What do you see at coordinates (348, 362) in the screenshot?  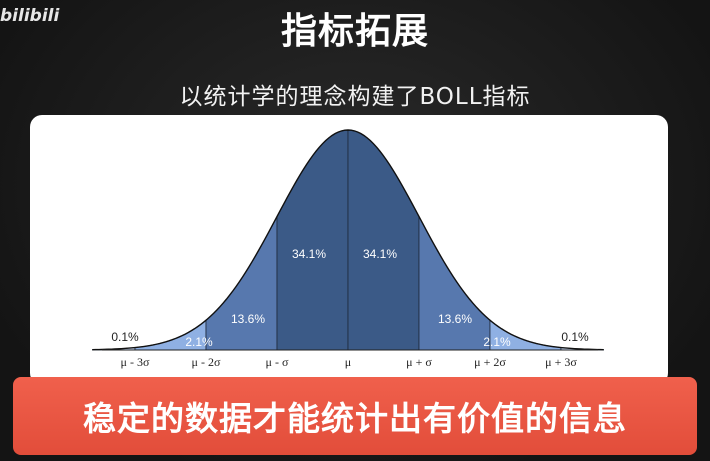 I see `tick-label-3: μ` at bounding box center [348, 362].